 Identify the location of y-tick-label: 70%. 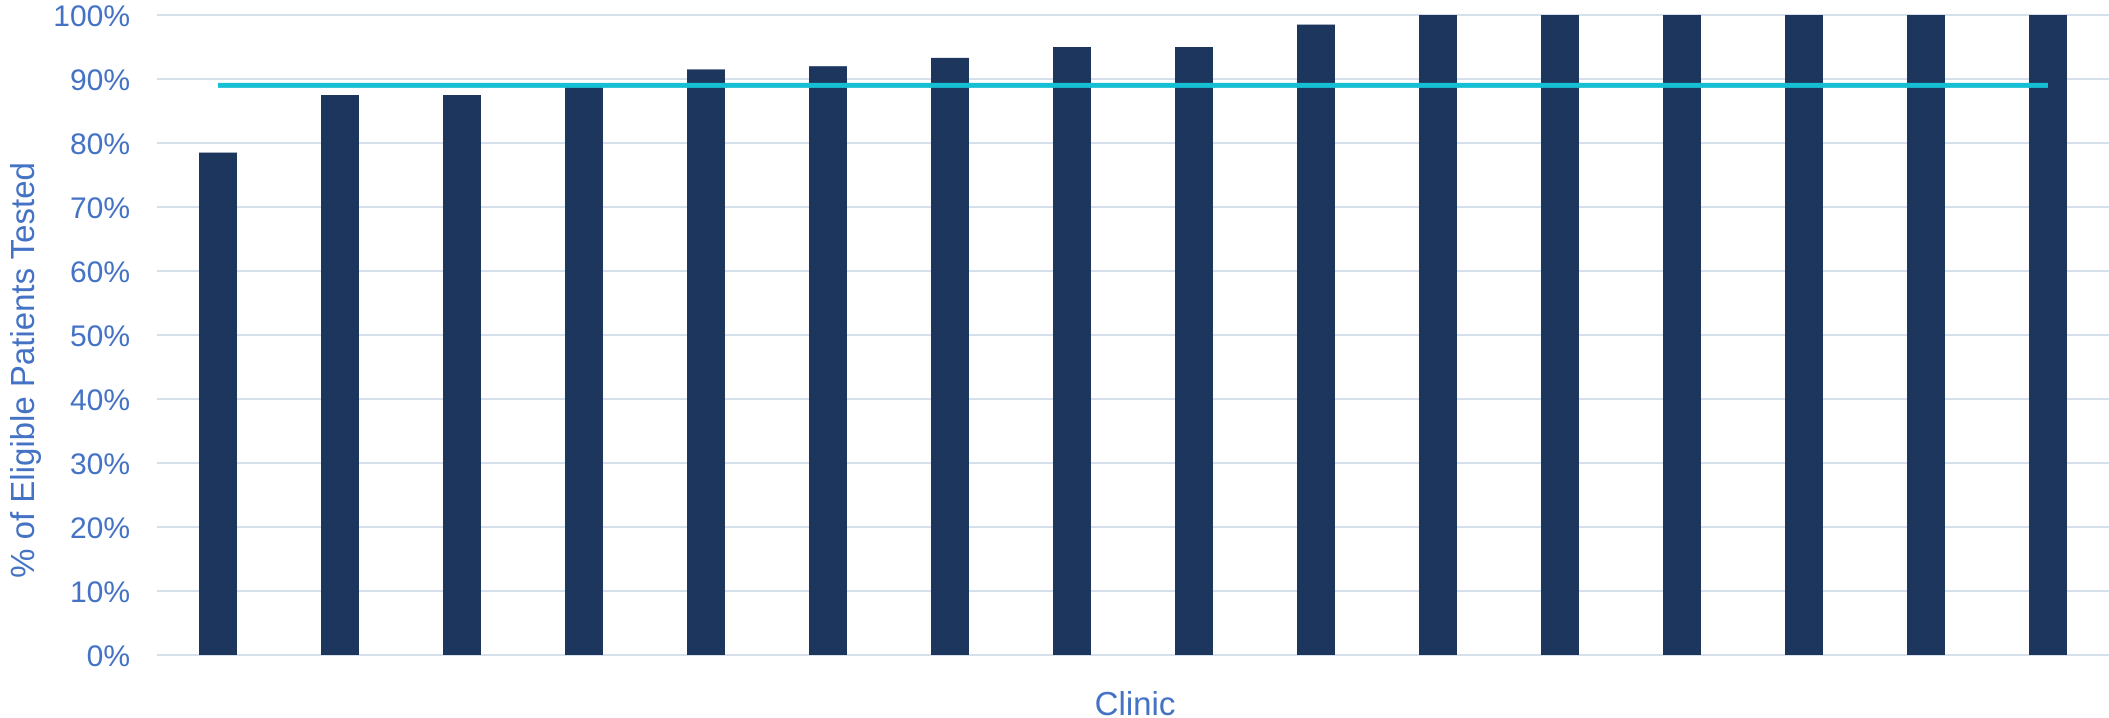
(100, 208).